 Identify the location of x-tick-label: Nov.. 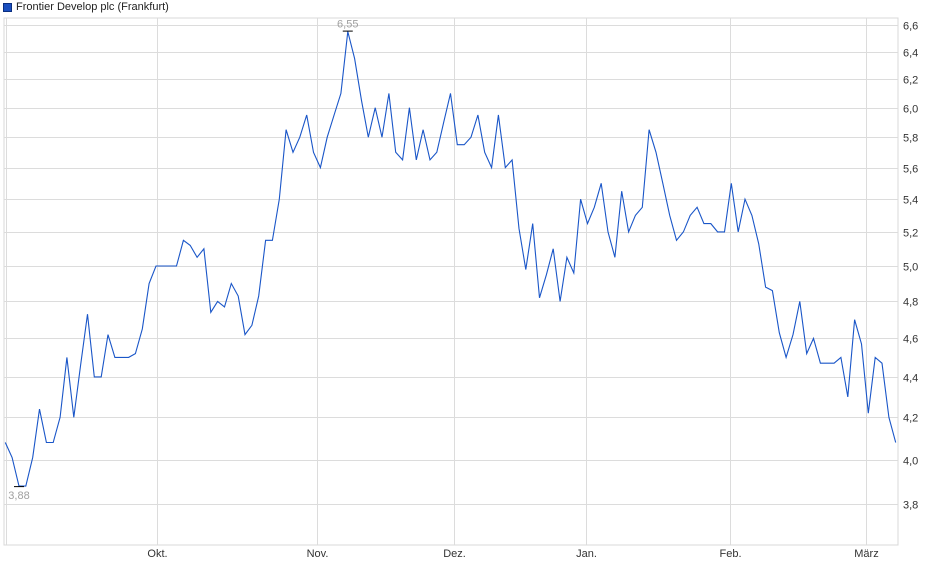
(318, 554).